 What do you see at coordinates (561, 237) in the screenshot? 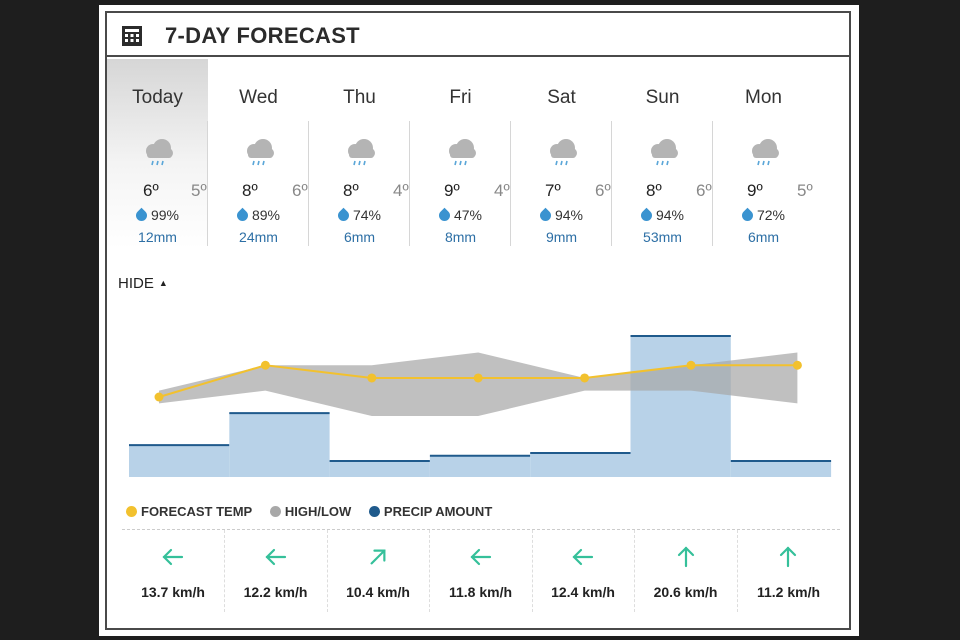
I see `precip-amount: 9mm` at bounding box center [561, 237].